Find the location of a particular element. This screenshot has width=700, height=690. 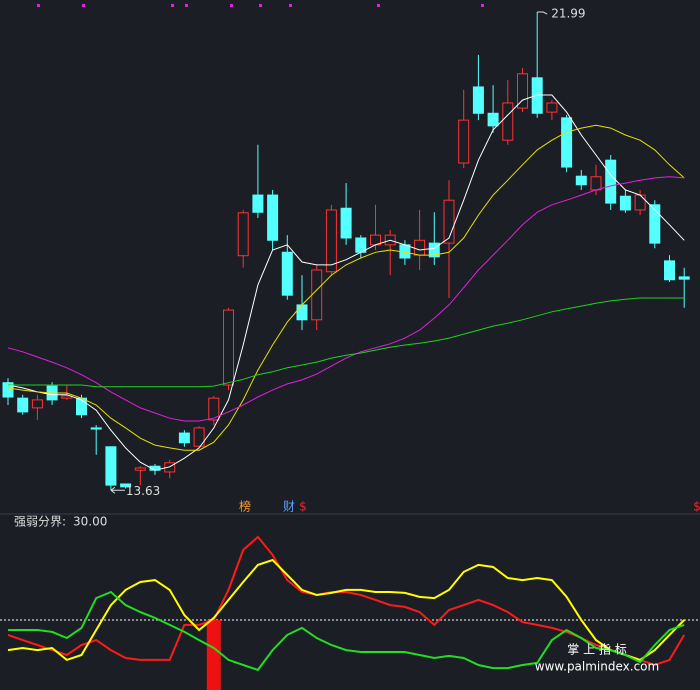

marker: 财 is located at coordinates (289, 507).